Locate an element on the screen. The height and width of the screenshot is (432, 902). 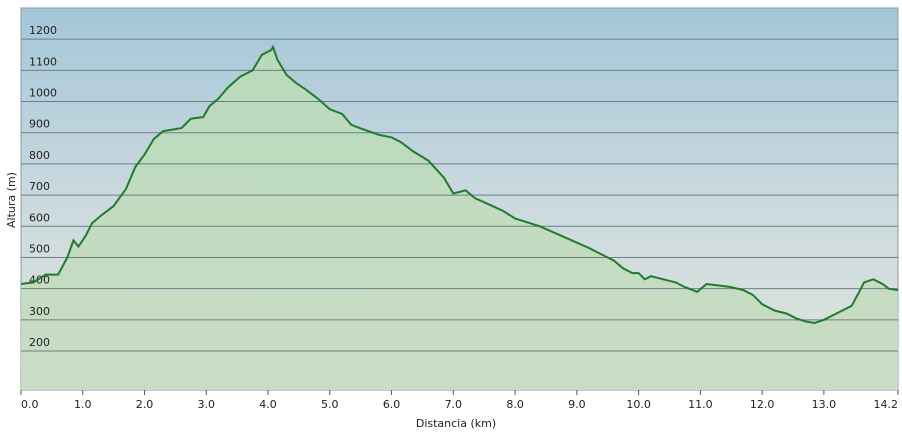
y-tick-label: 1100 is located at coordinates (43, 61).